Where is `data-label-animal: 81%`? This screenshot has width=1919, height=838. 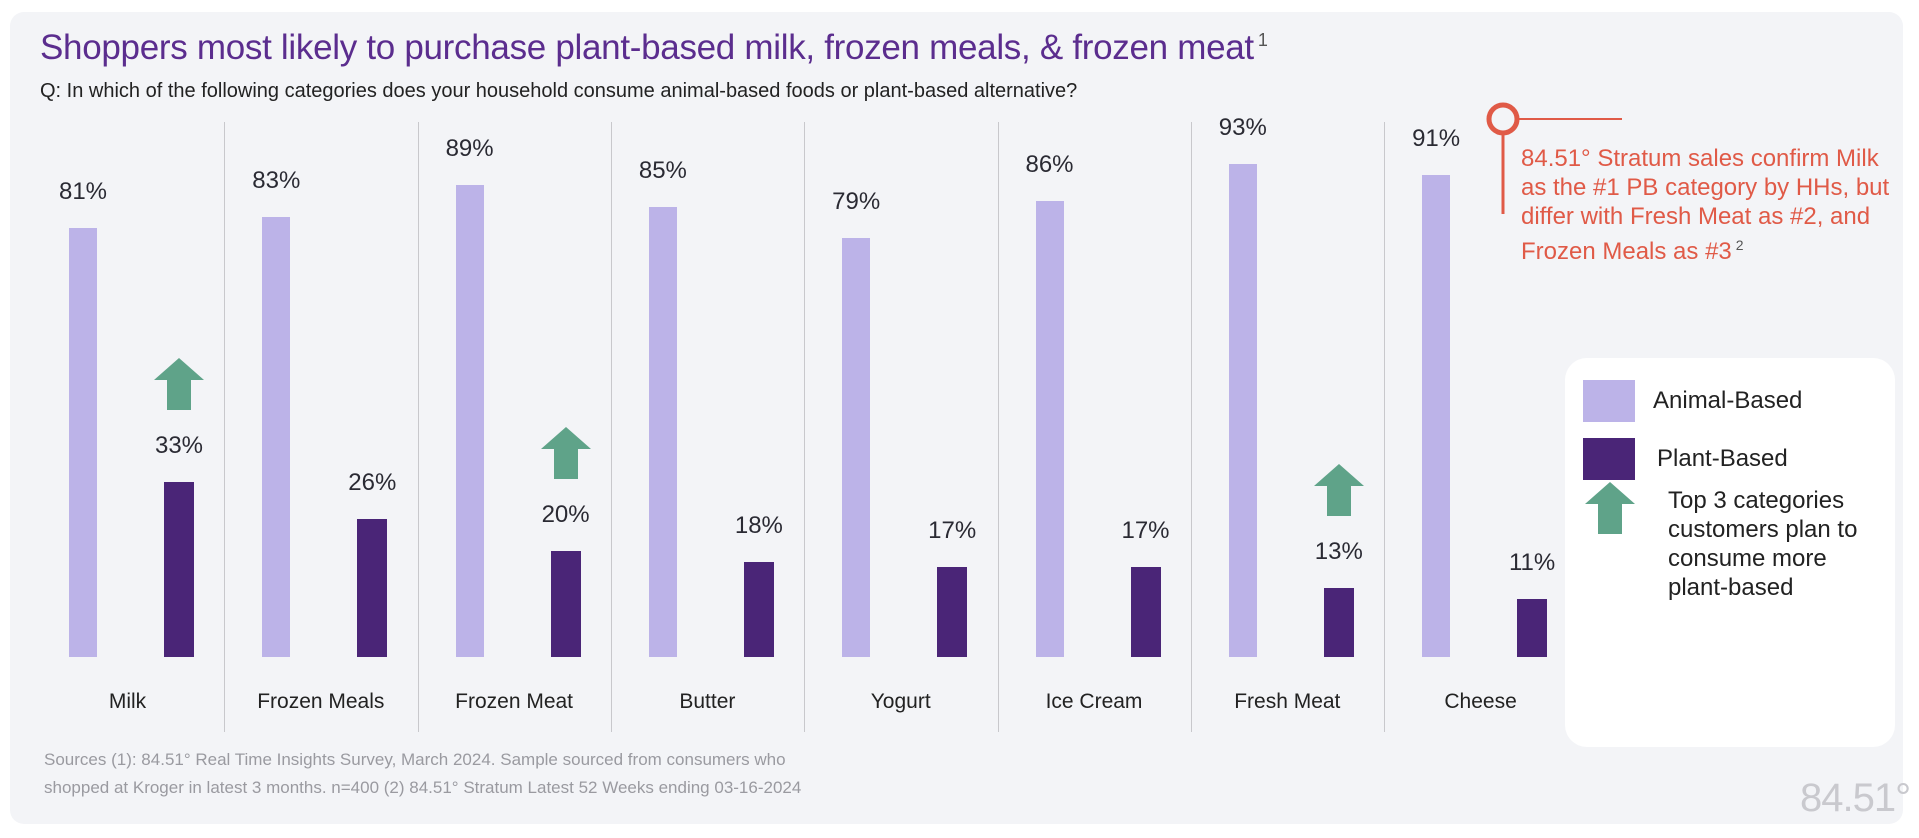 data-label-animal: 81% is located at coordinates (83, 191).